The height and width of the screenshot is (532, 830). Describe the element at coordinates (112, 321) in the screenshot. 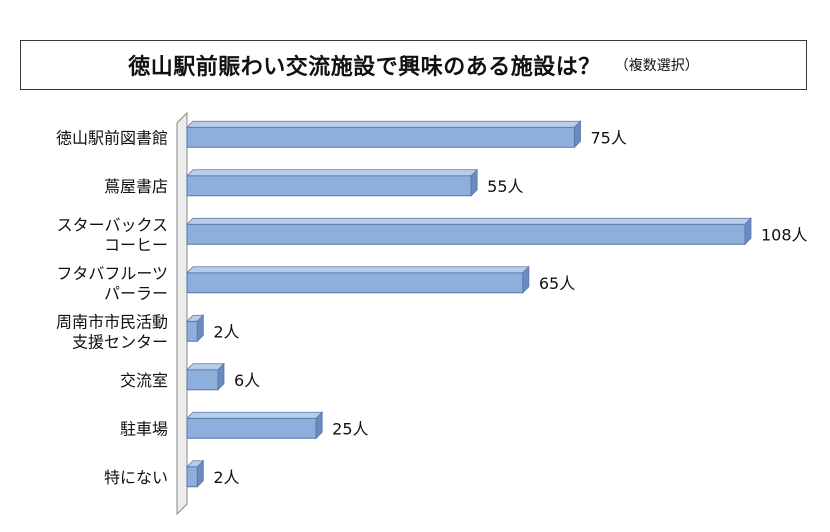

I see `category-label-5-line-1: 周南市市民活動` at that location.